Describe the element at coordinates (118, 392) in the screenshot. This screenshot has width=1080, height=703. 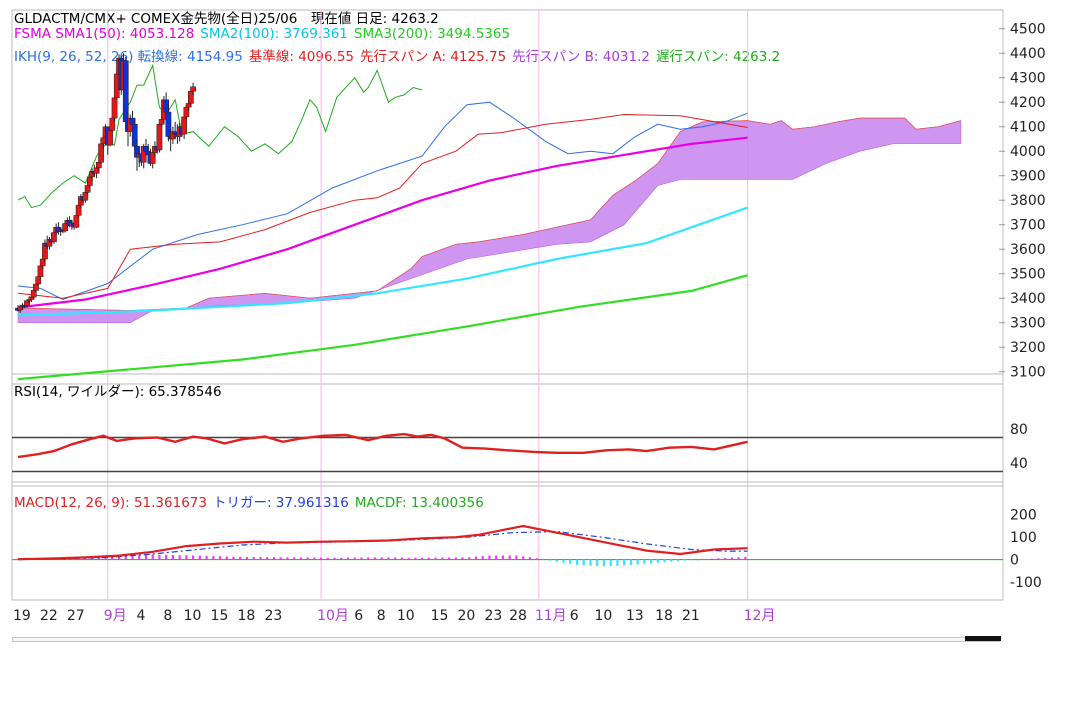
I see `rsi-title: RSI(14, ワイルダー): 65.378546` at that location.